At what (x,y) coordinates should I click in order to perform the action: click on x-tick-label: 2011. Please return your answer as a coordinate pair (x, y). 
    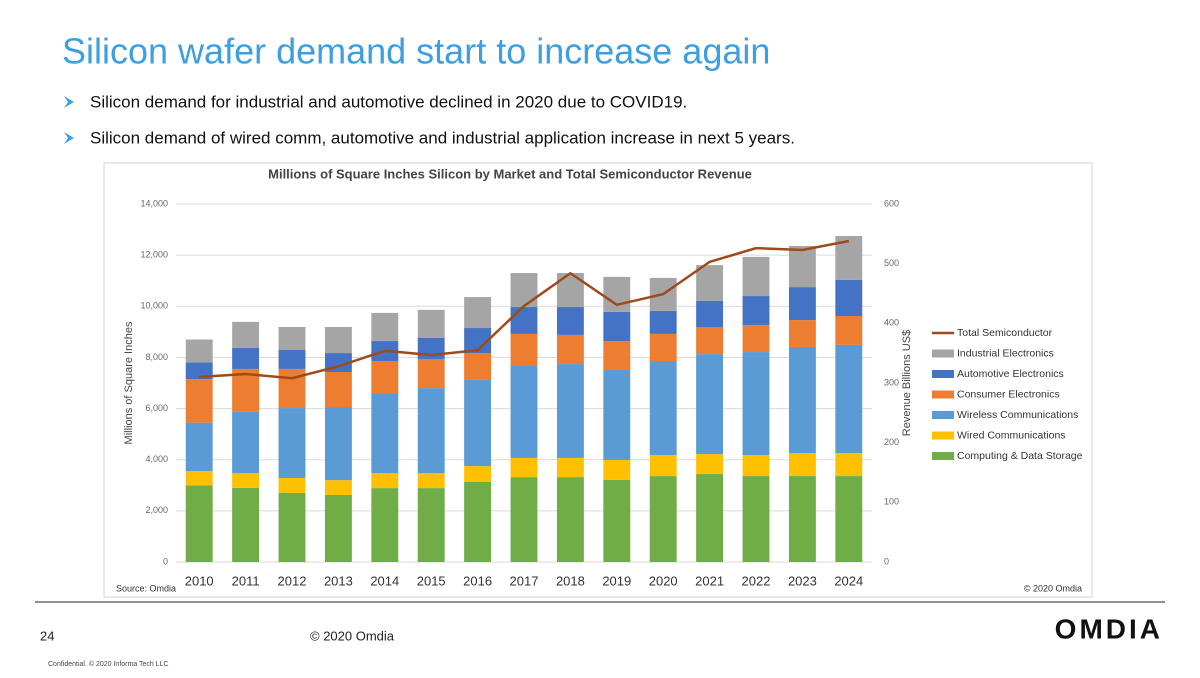
    Looking at the image, I should click on (246, 580).